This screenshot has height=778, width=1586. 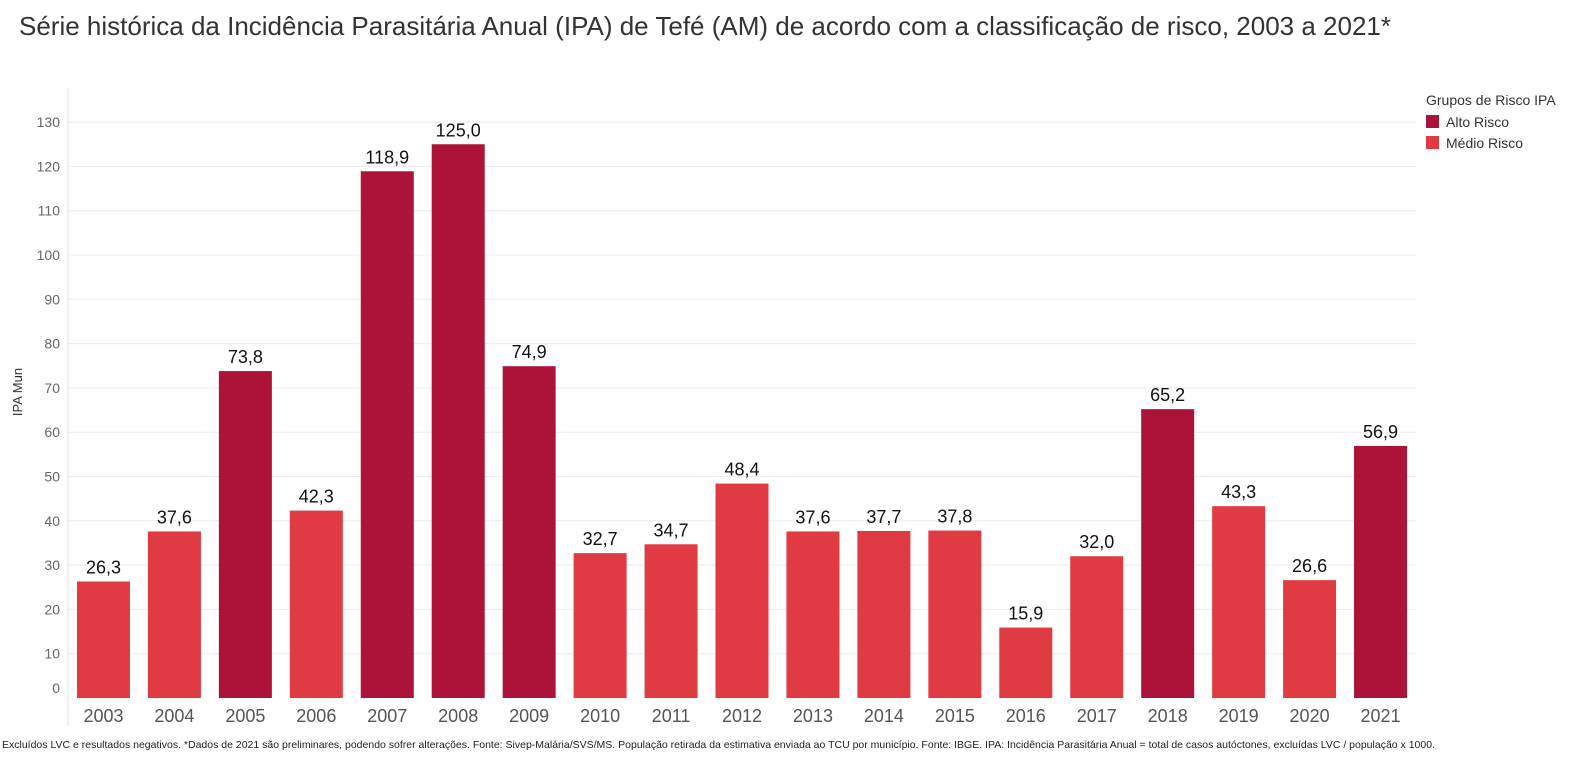 I want to click on data-label: 34,7, so click(x=671, y=530).